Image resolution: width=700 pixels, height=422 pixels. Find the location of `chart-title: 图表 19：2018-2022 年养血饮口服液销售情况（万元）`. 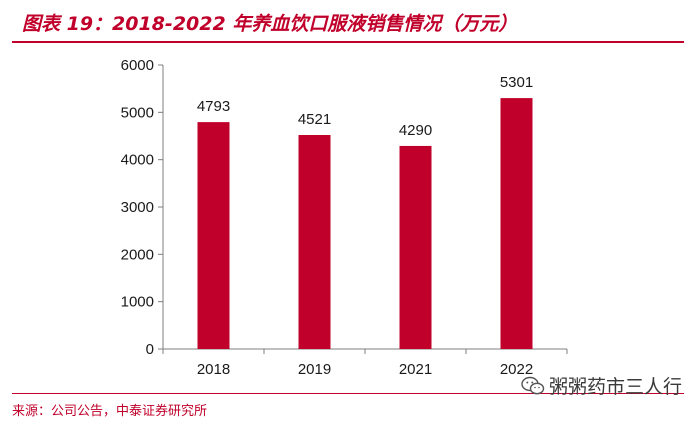

chart-title: 图表 19：2018-2022 年养血饮口服液销售情况（万元） is located at coordinates (270, 24).